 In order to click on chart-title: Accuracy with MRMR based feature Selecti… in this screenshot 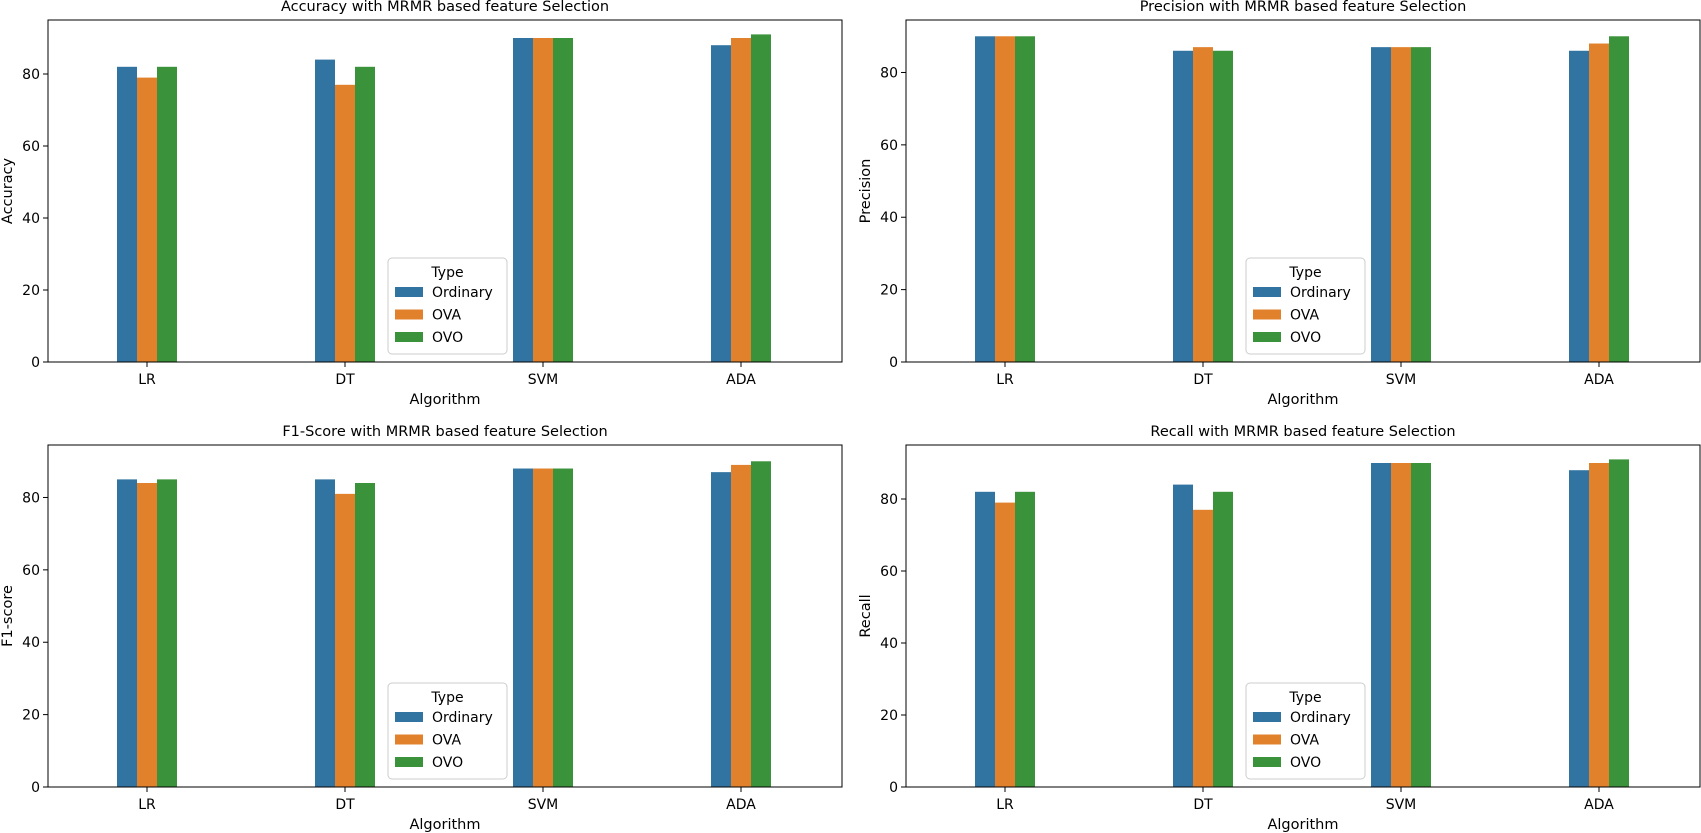, I will do `click(445, 7)`.